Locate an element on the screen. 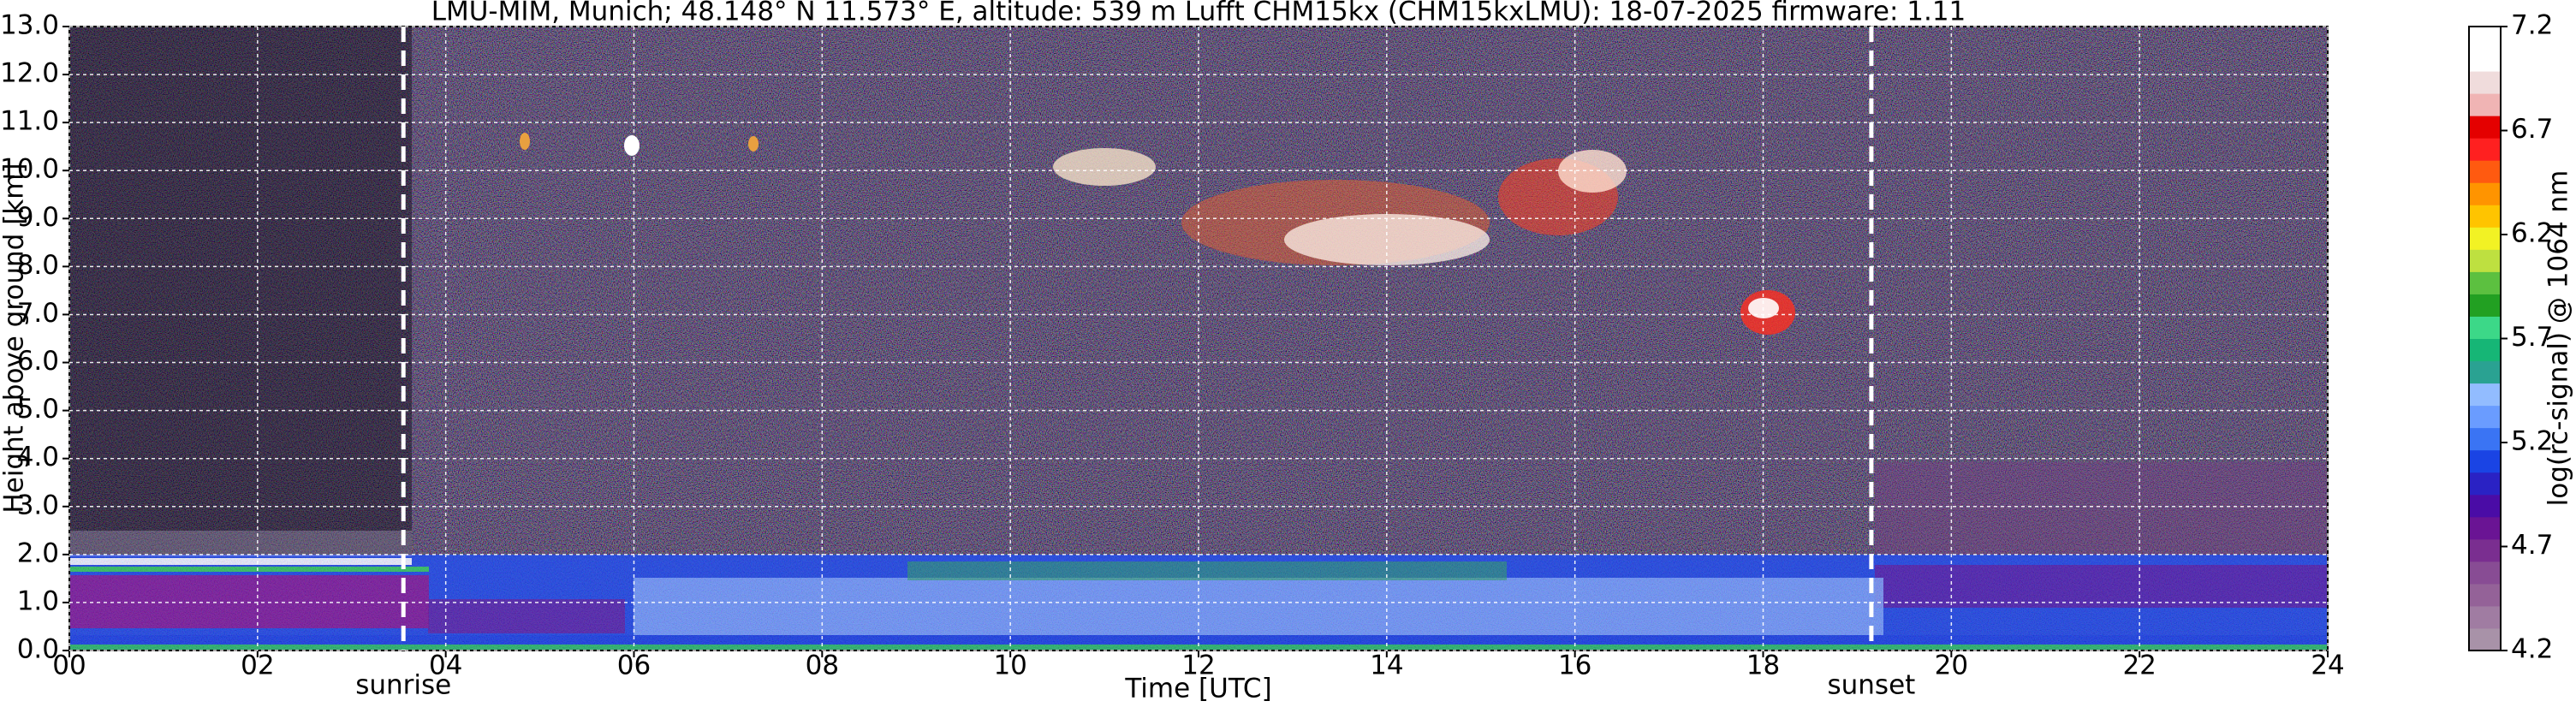 This screenshot has width=2576, height=707. colorbar-label: log(rc-signal) @ 1064 nm is located at coordinates (2558, 338).